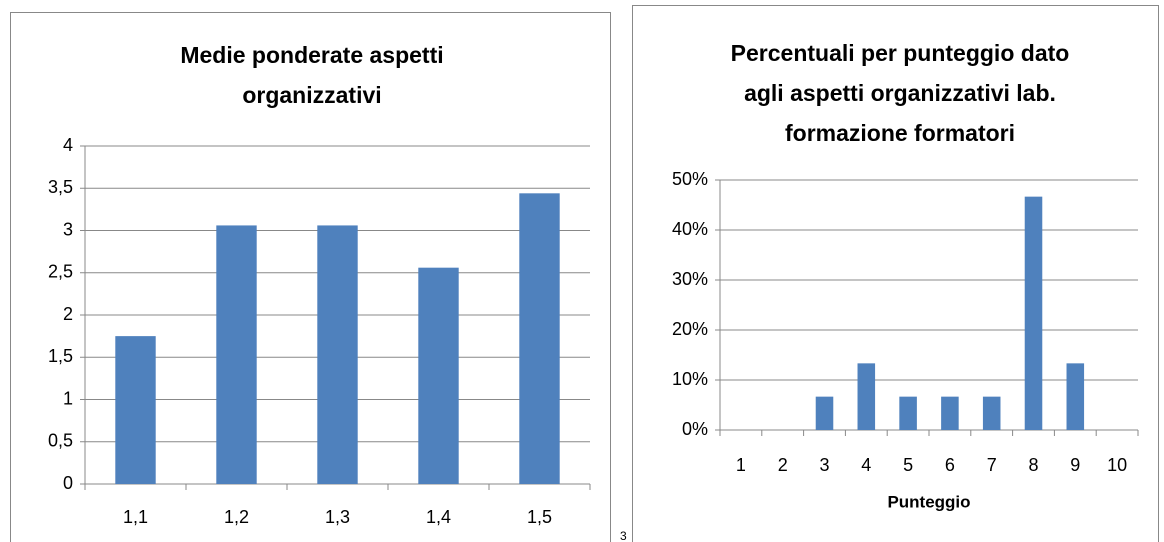  Describe the element at coordinates (438, 517) in the screenshot. I see `x-tick-label: 1,4` at that location.